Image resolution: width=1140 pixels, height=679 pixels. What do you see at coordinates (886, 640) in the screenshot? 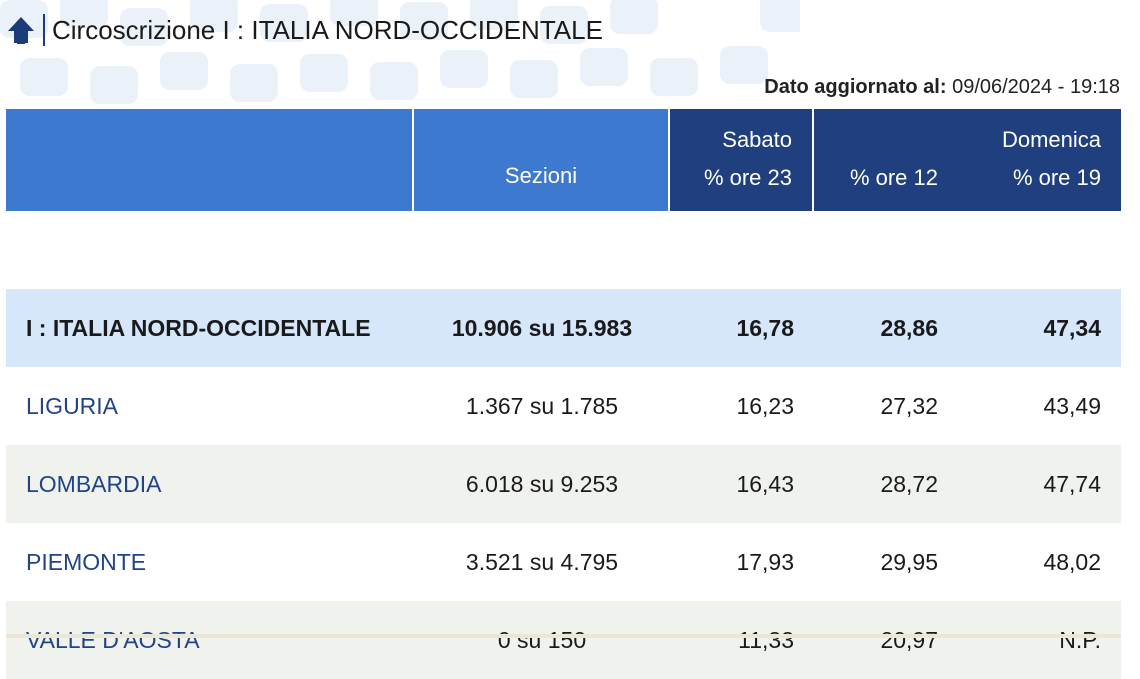
I see `dom12-cell: 20,97` at bounding box center [886, 640].